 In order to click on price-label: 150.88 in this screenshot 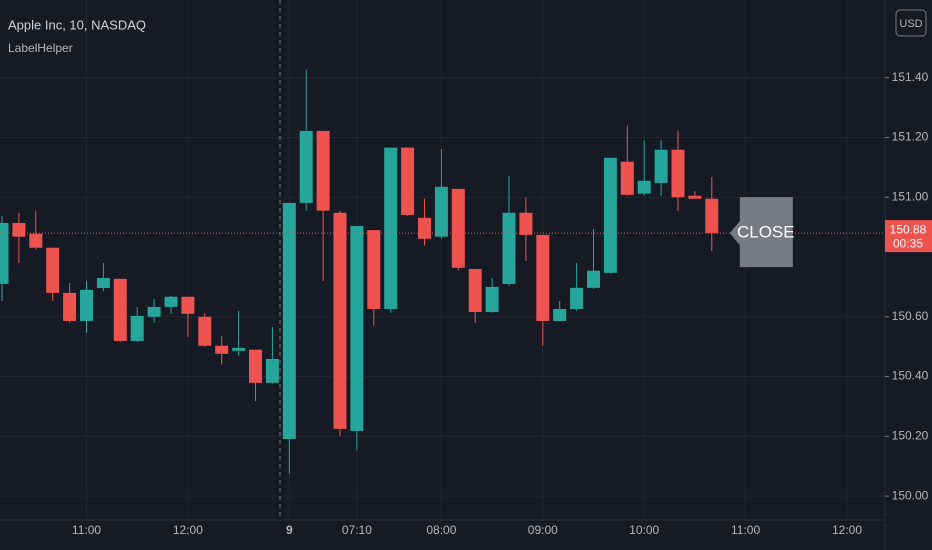, I will do `click(908, 229)`.